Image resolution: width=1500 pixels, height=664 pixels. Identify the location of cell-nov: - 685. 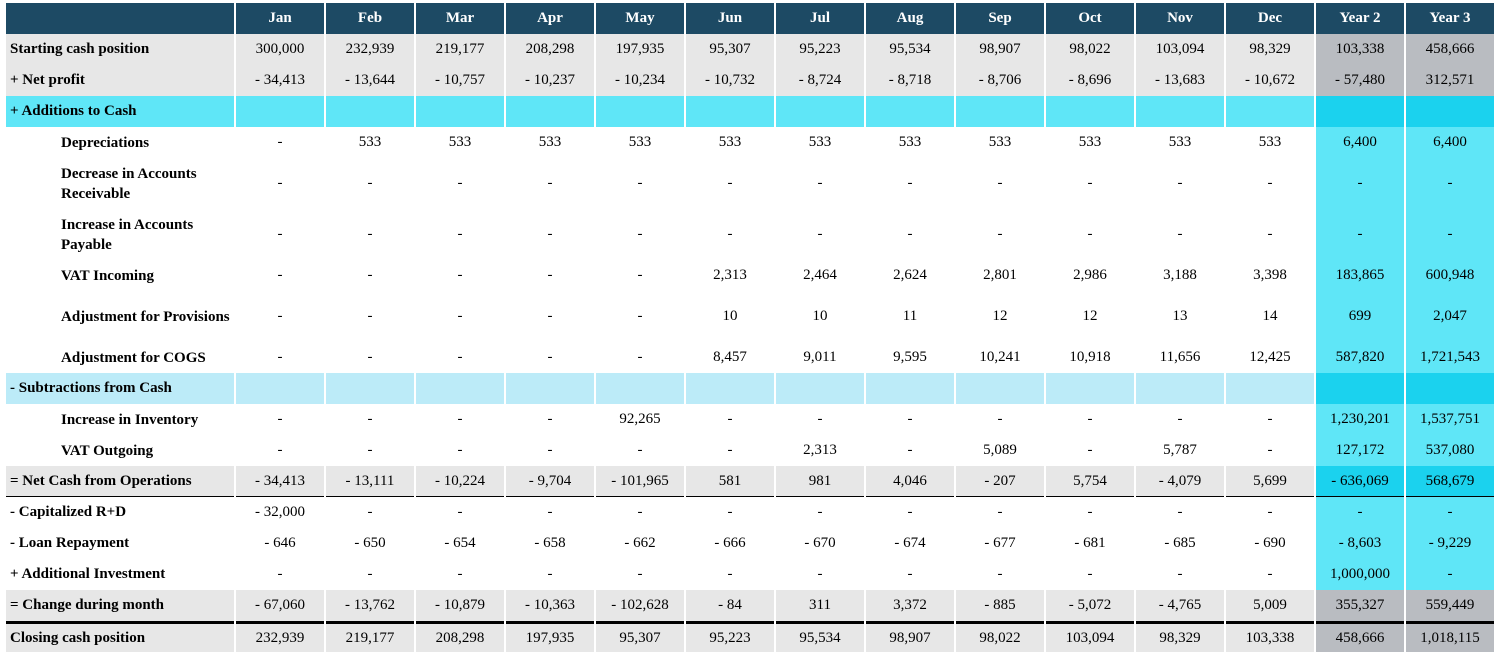
(1180, 543).